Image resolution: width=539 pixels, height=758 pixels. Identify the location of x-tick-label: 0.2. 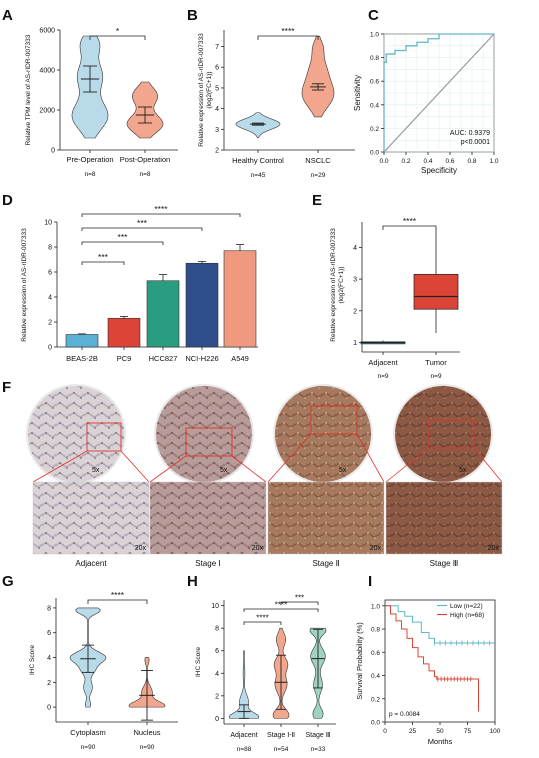
(405, 161).